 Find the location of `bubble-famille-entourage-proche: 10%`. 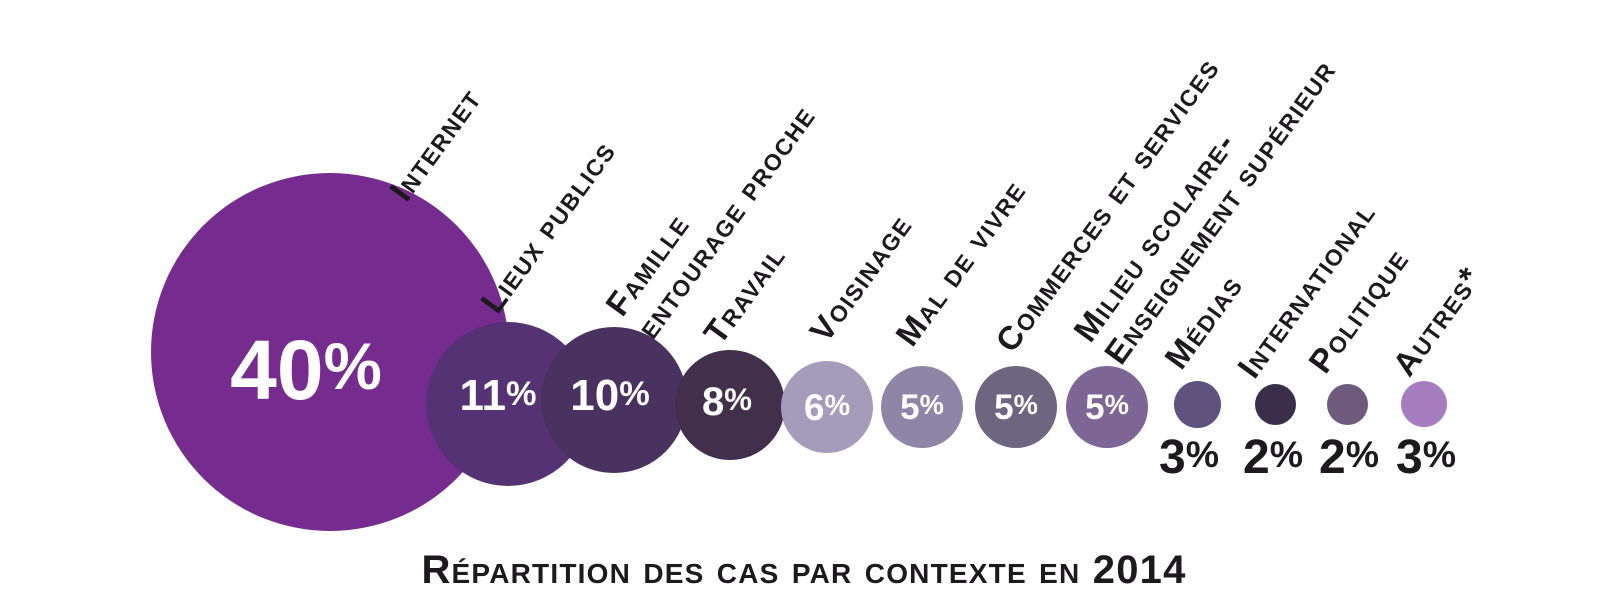

bubble-famille-entourage-proche: 10% is located at coordinates (614, 400).